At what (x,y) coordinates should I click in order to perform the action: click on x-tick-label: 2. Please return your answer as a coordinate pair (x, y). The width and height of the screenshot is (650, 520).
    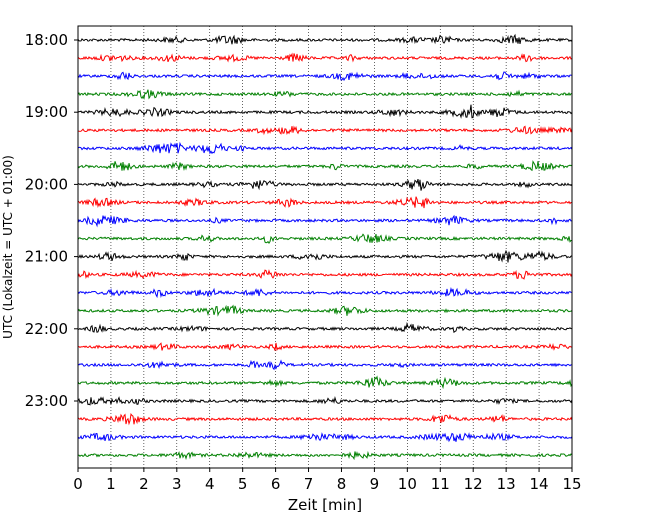
    Looking at the image, I should click on (144, 484).